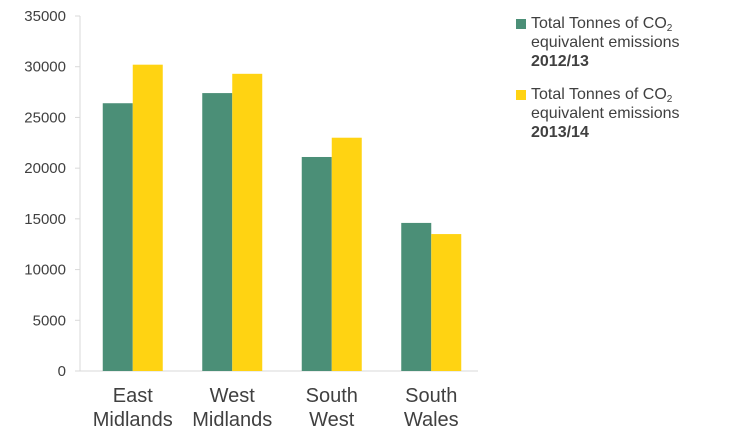  I want to click on y-tick-label: 0, so click(62, 371).